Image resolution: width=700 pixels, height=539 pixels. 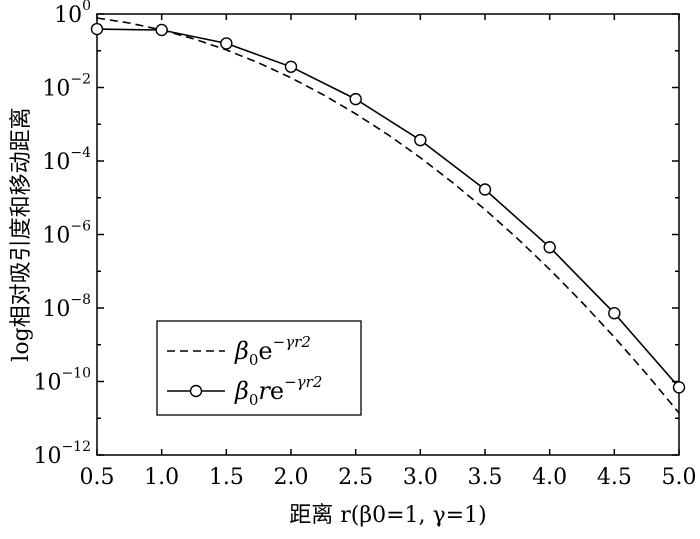 What do you see at coordinates (420, 477) in the screenshot?
I see `x-tick-label: 3.0` at bounding box center [420, 477].